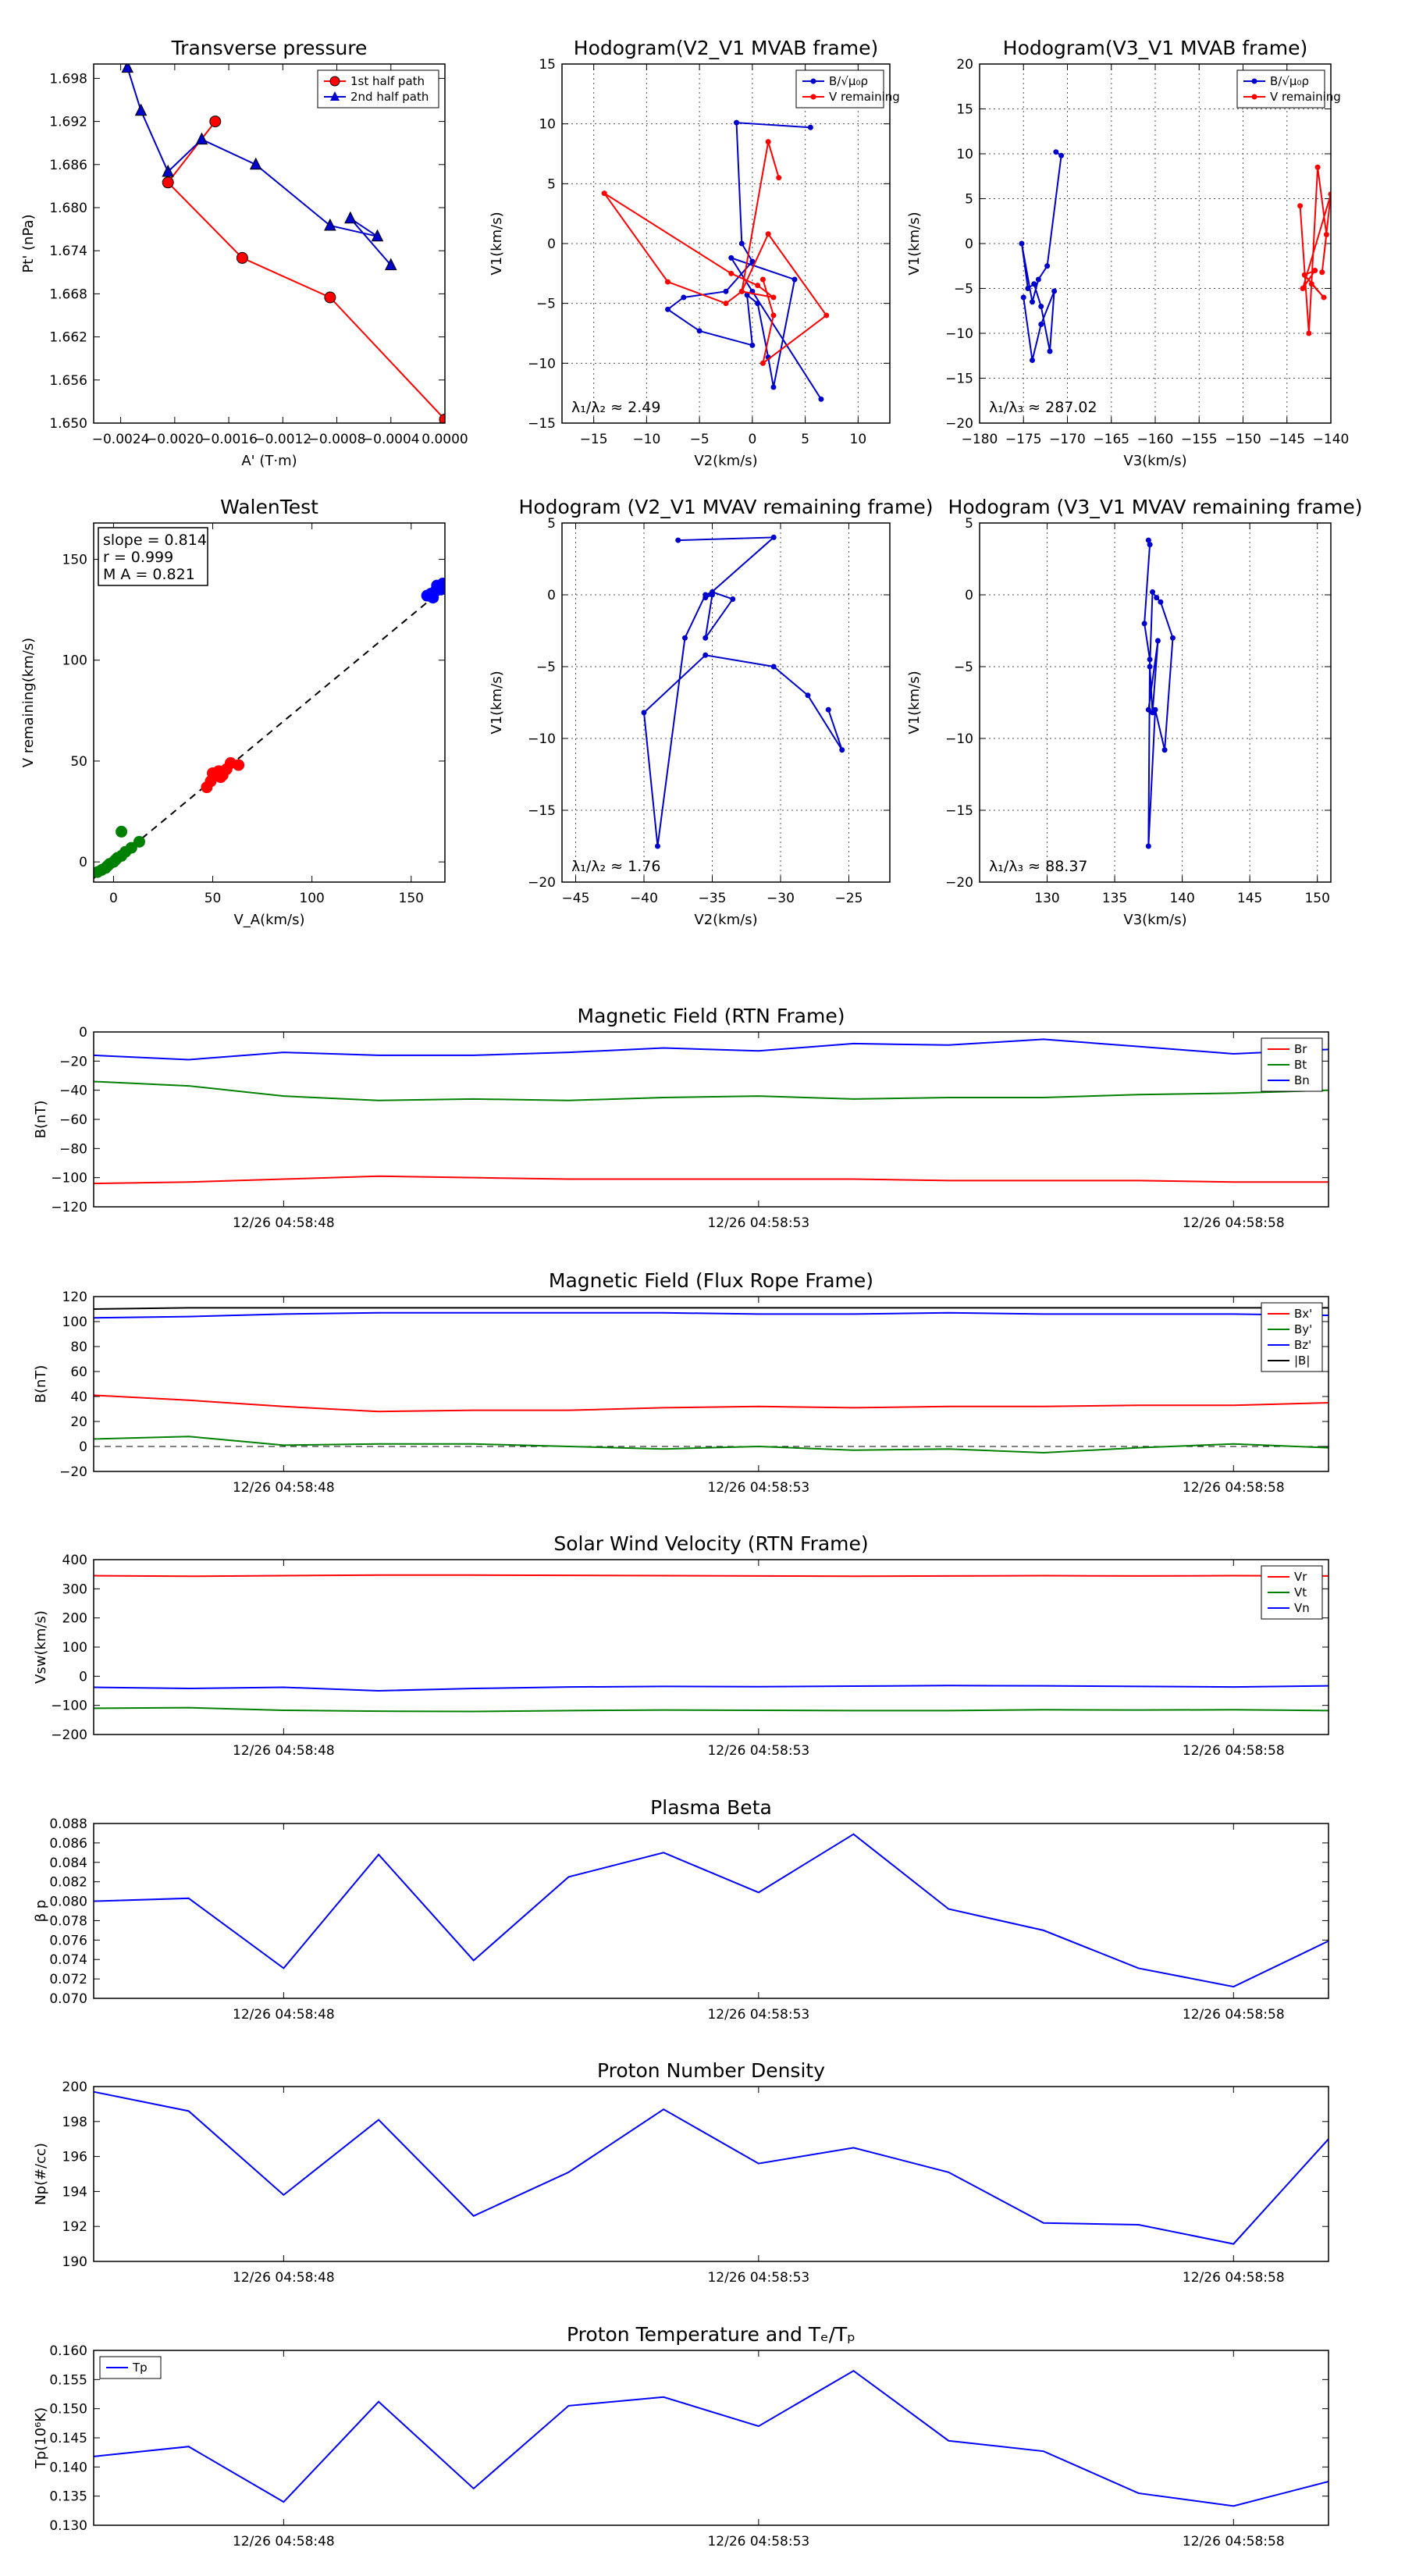 The width and height of the screenshot is (1405, 2576). Describe the element at coordinates (1038, 866) in the screenshot. I see `ratio-annotation: λ₁/λ₃ ≈ 88.37` at that location.